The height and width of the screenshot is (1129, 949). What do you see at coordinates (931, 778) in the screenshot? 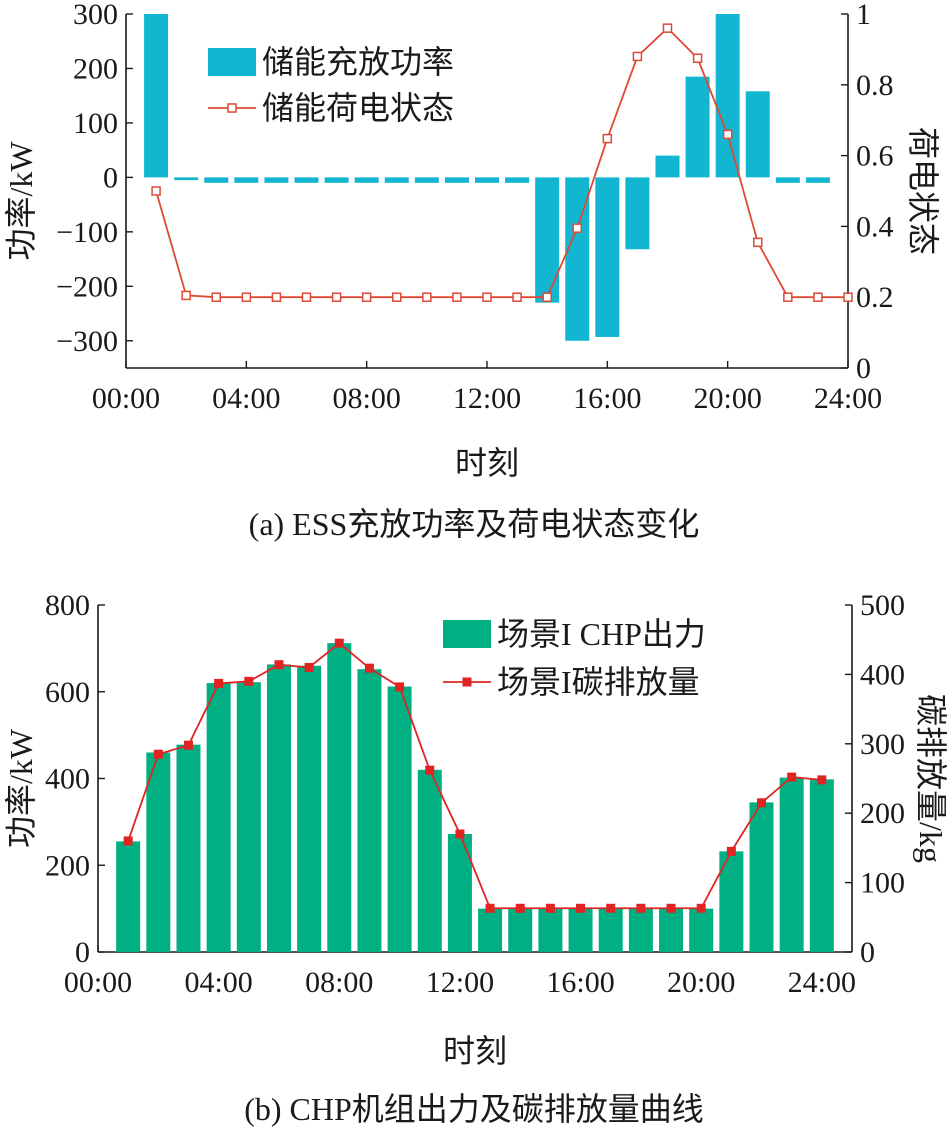
I see `y2-axis-label: 碳排放量/kg` at bounding box center [931, 778].